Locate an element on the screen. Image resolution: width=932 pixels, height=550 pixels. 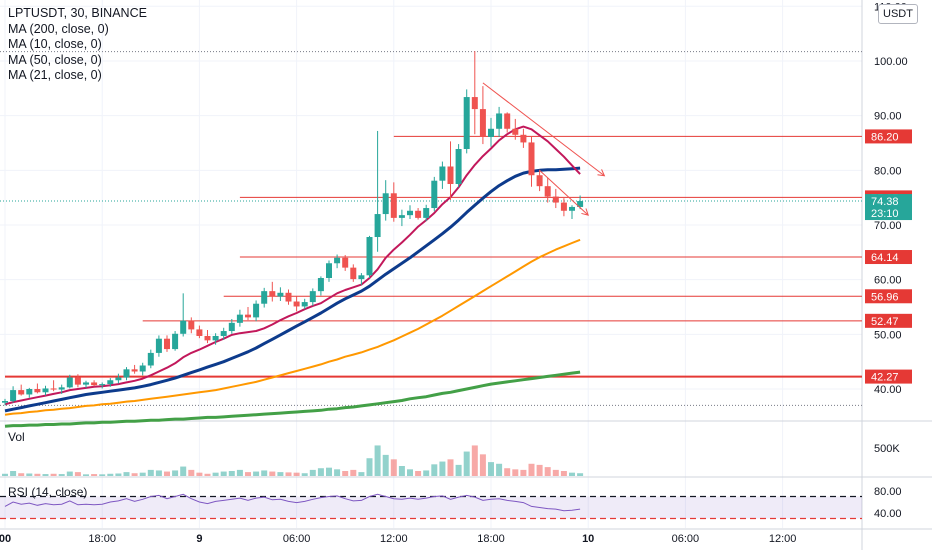
trend-arrow-line is located at coordinates (564, 192).